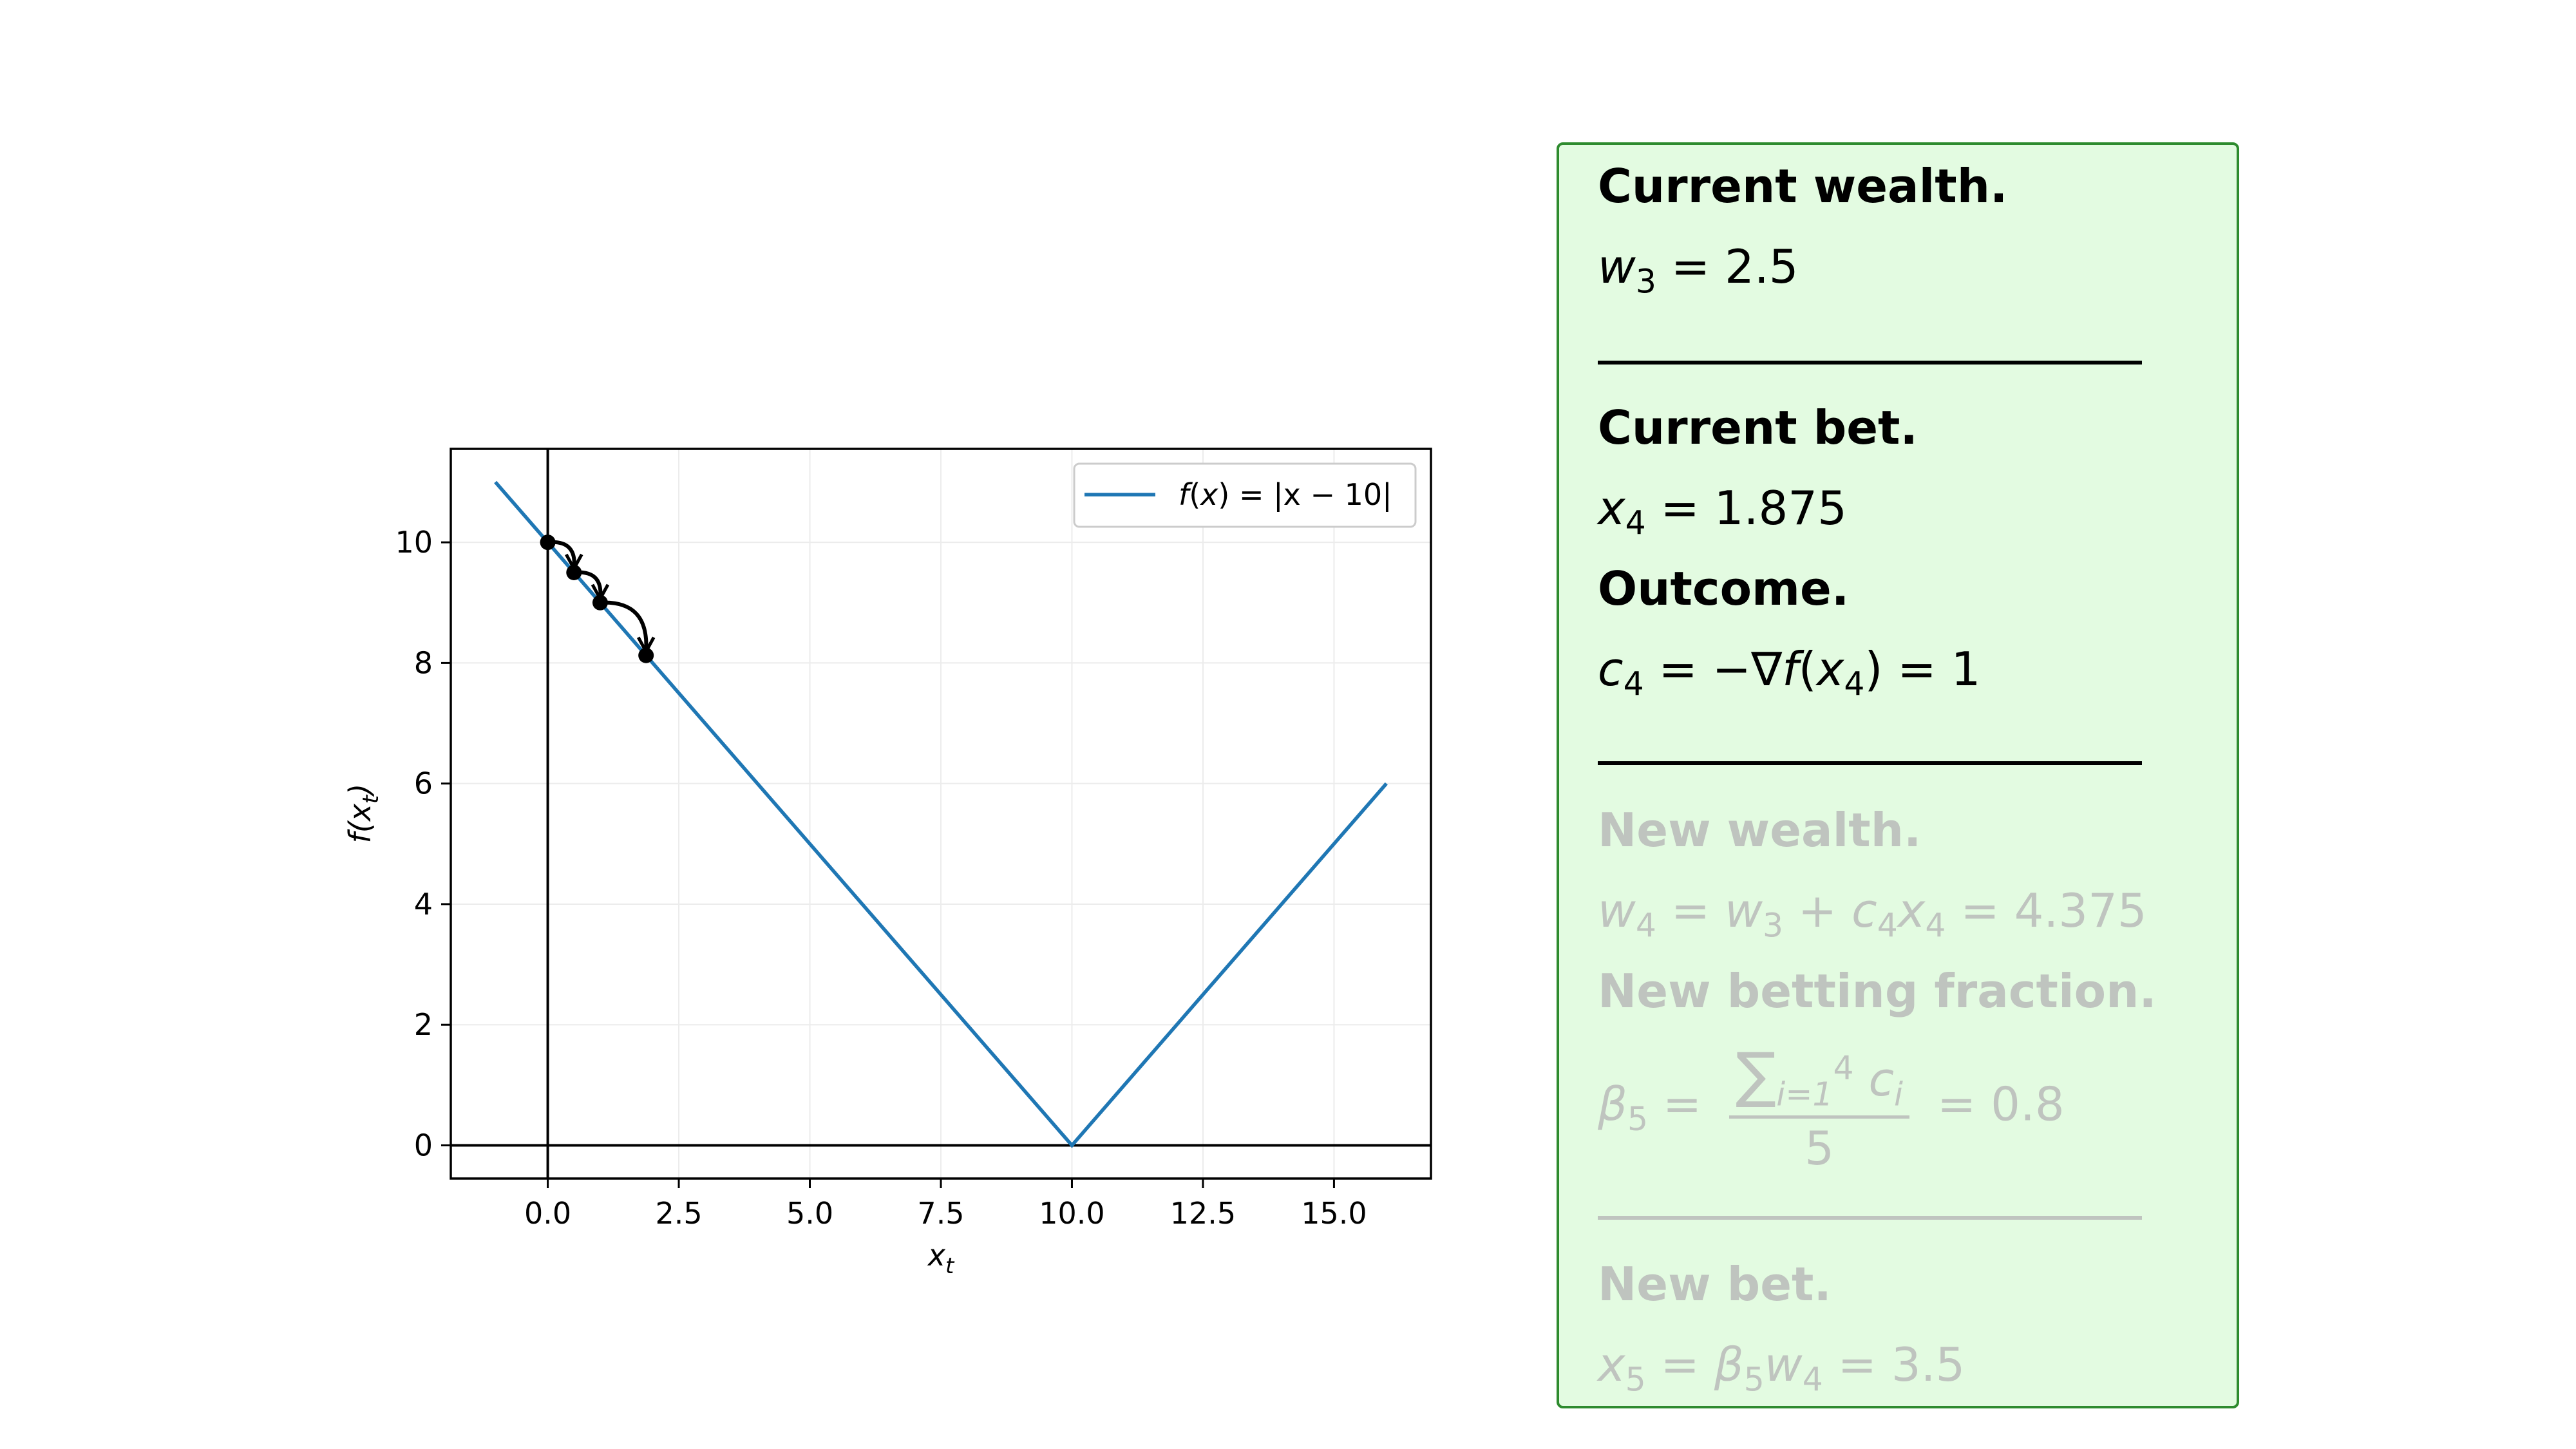 The height and width of the screenshot is (1449, 2576). What do you see at coordinates (1611, 669) in the screenshot?
I see `c-var: c` at bounding box center [1611, 669].